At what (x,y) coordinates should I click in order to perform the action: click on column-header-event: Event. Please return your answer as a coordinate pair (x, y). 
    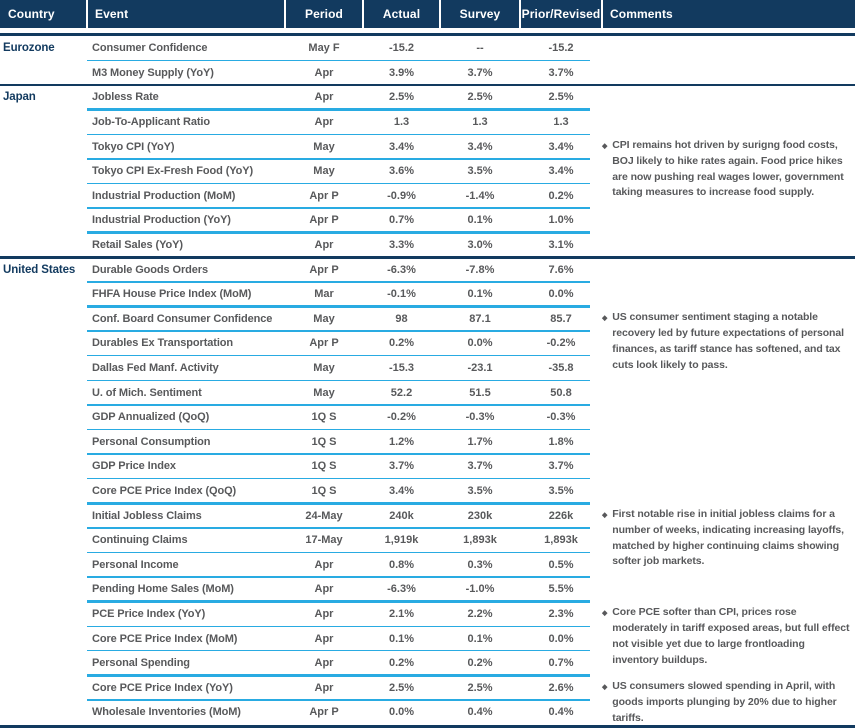
    Looking at the image, I should click on (112, 14).